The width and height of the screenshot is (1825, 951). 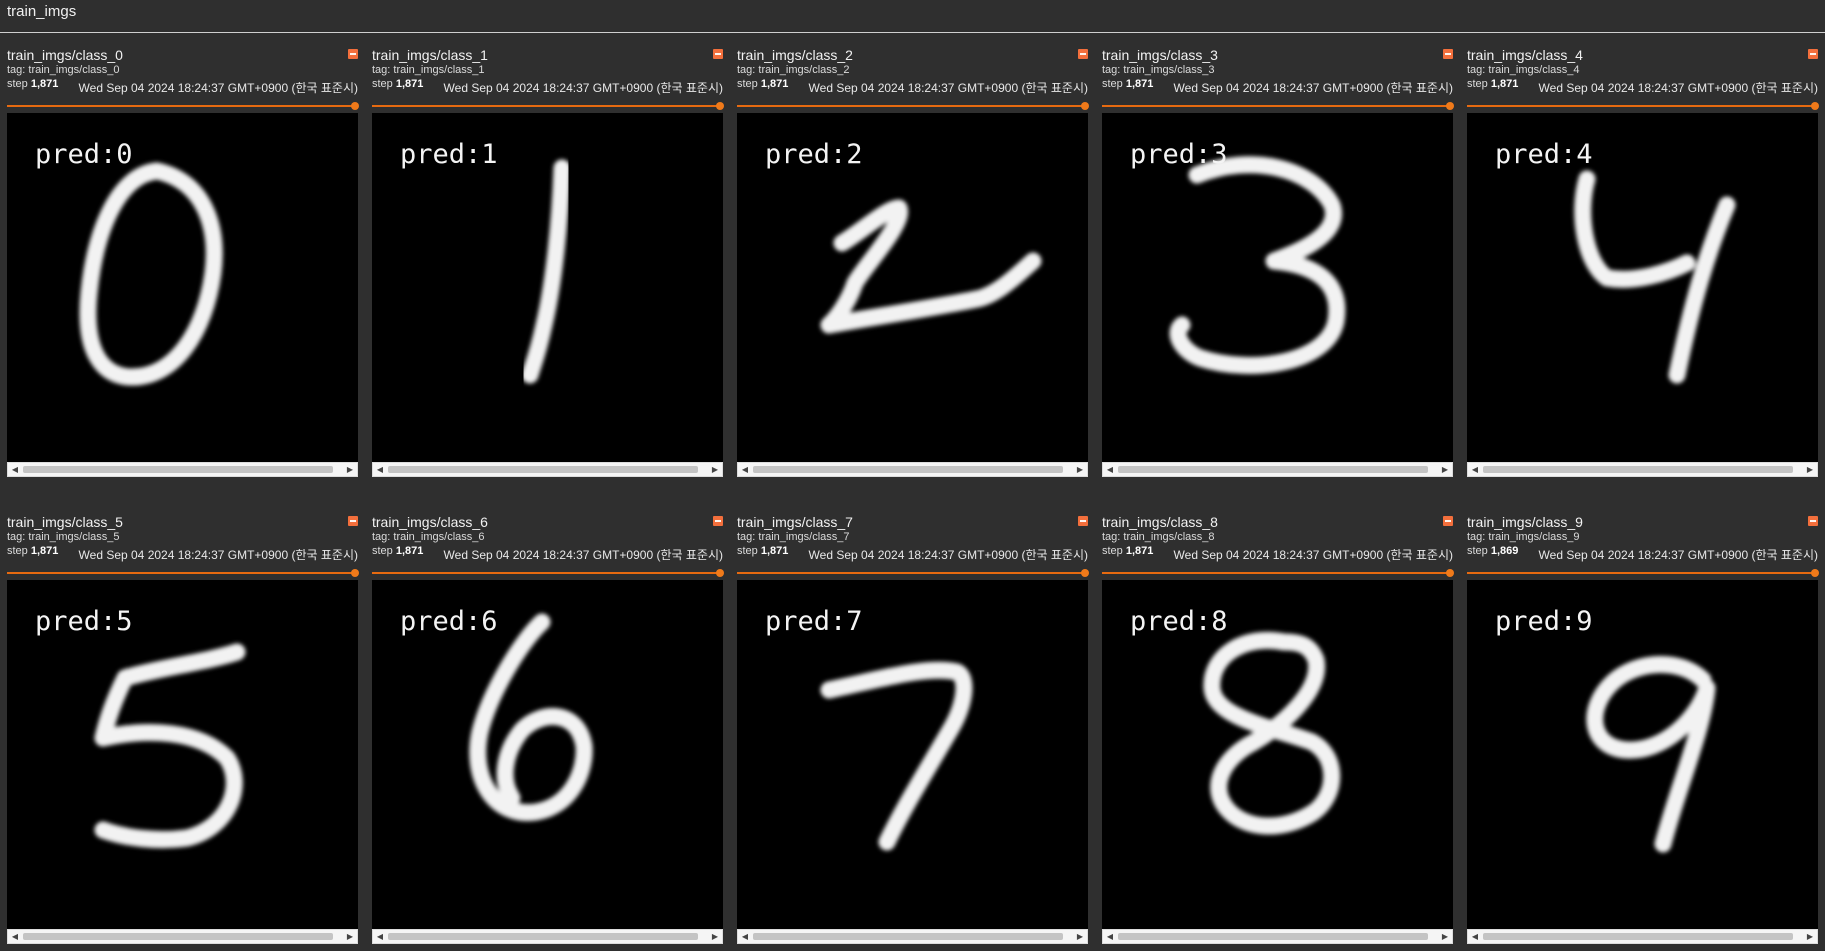 What do you see at coordinates (1139, 551) in the screenshot?
I see `step-value: 1,871` at bounding box center [1139, 551].